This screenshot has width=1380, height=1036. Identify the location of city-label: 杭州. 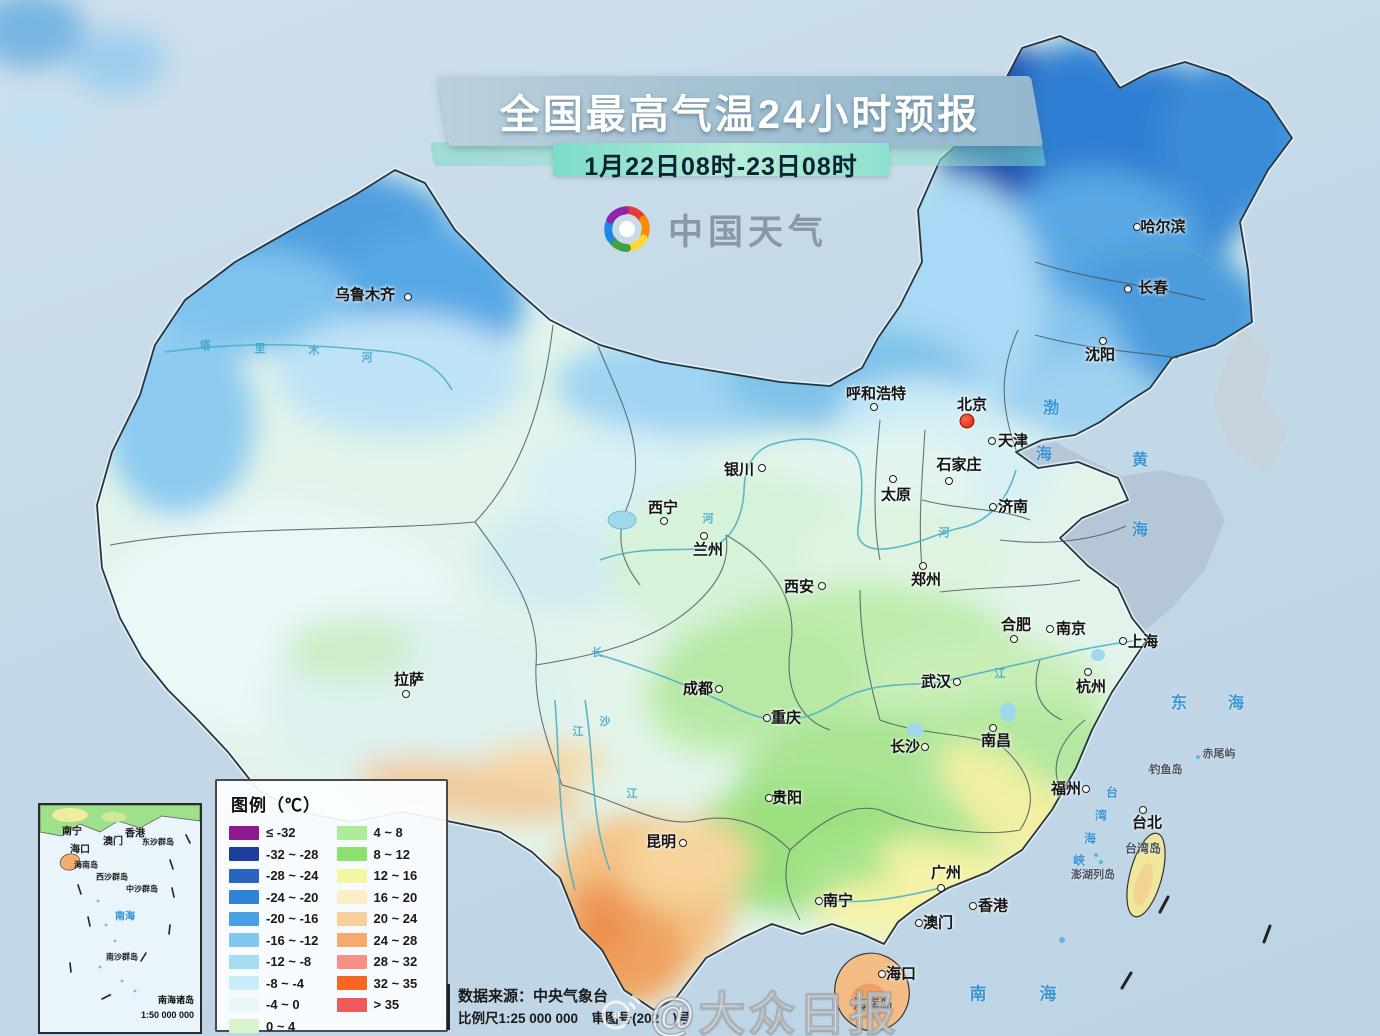
(1091, 687).